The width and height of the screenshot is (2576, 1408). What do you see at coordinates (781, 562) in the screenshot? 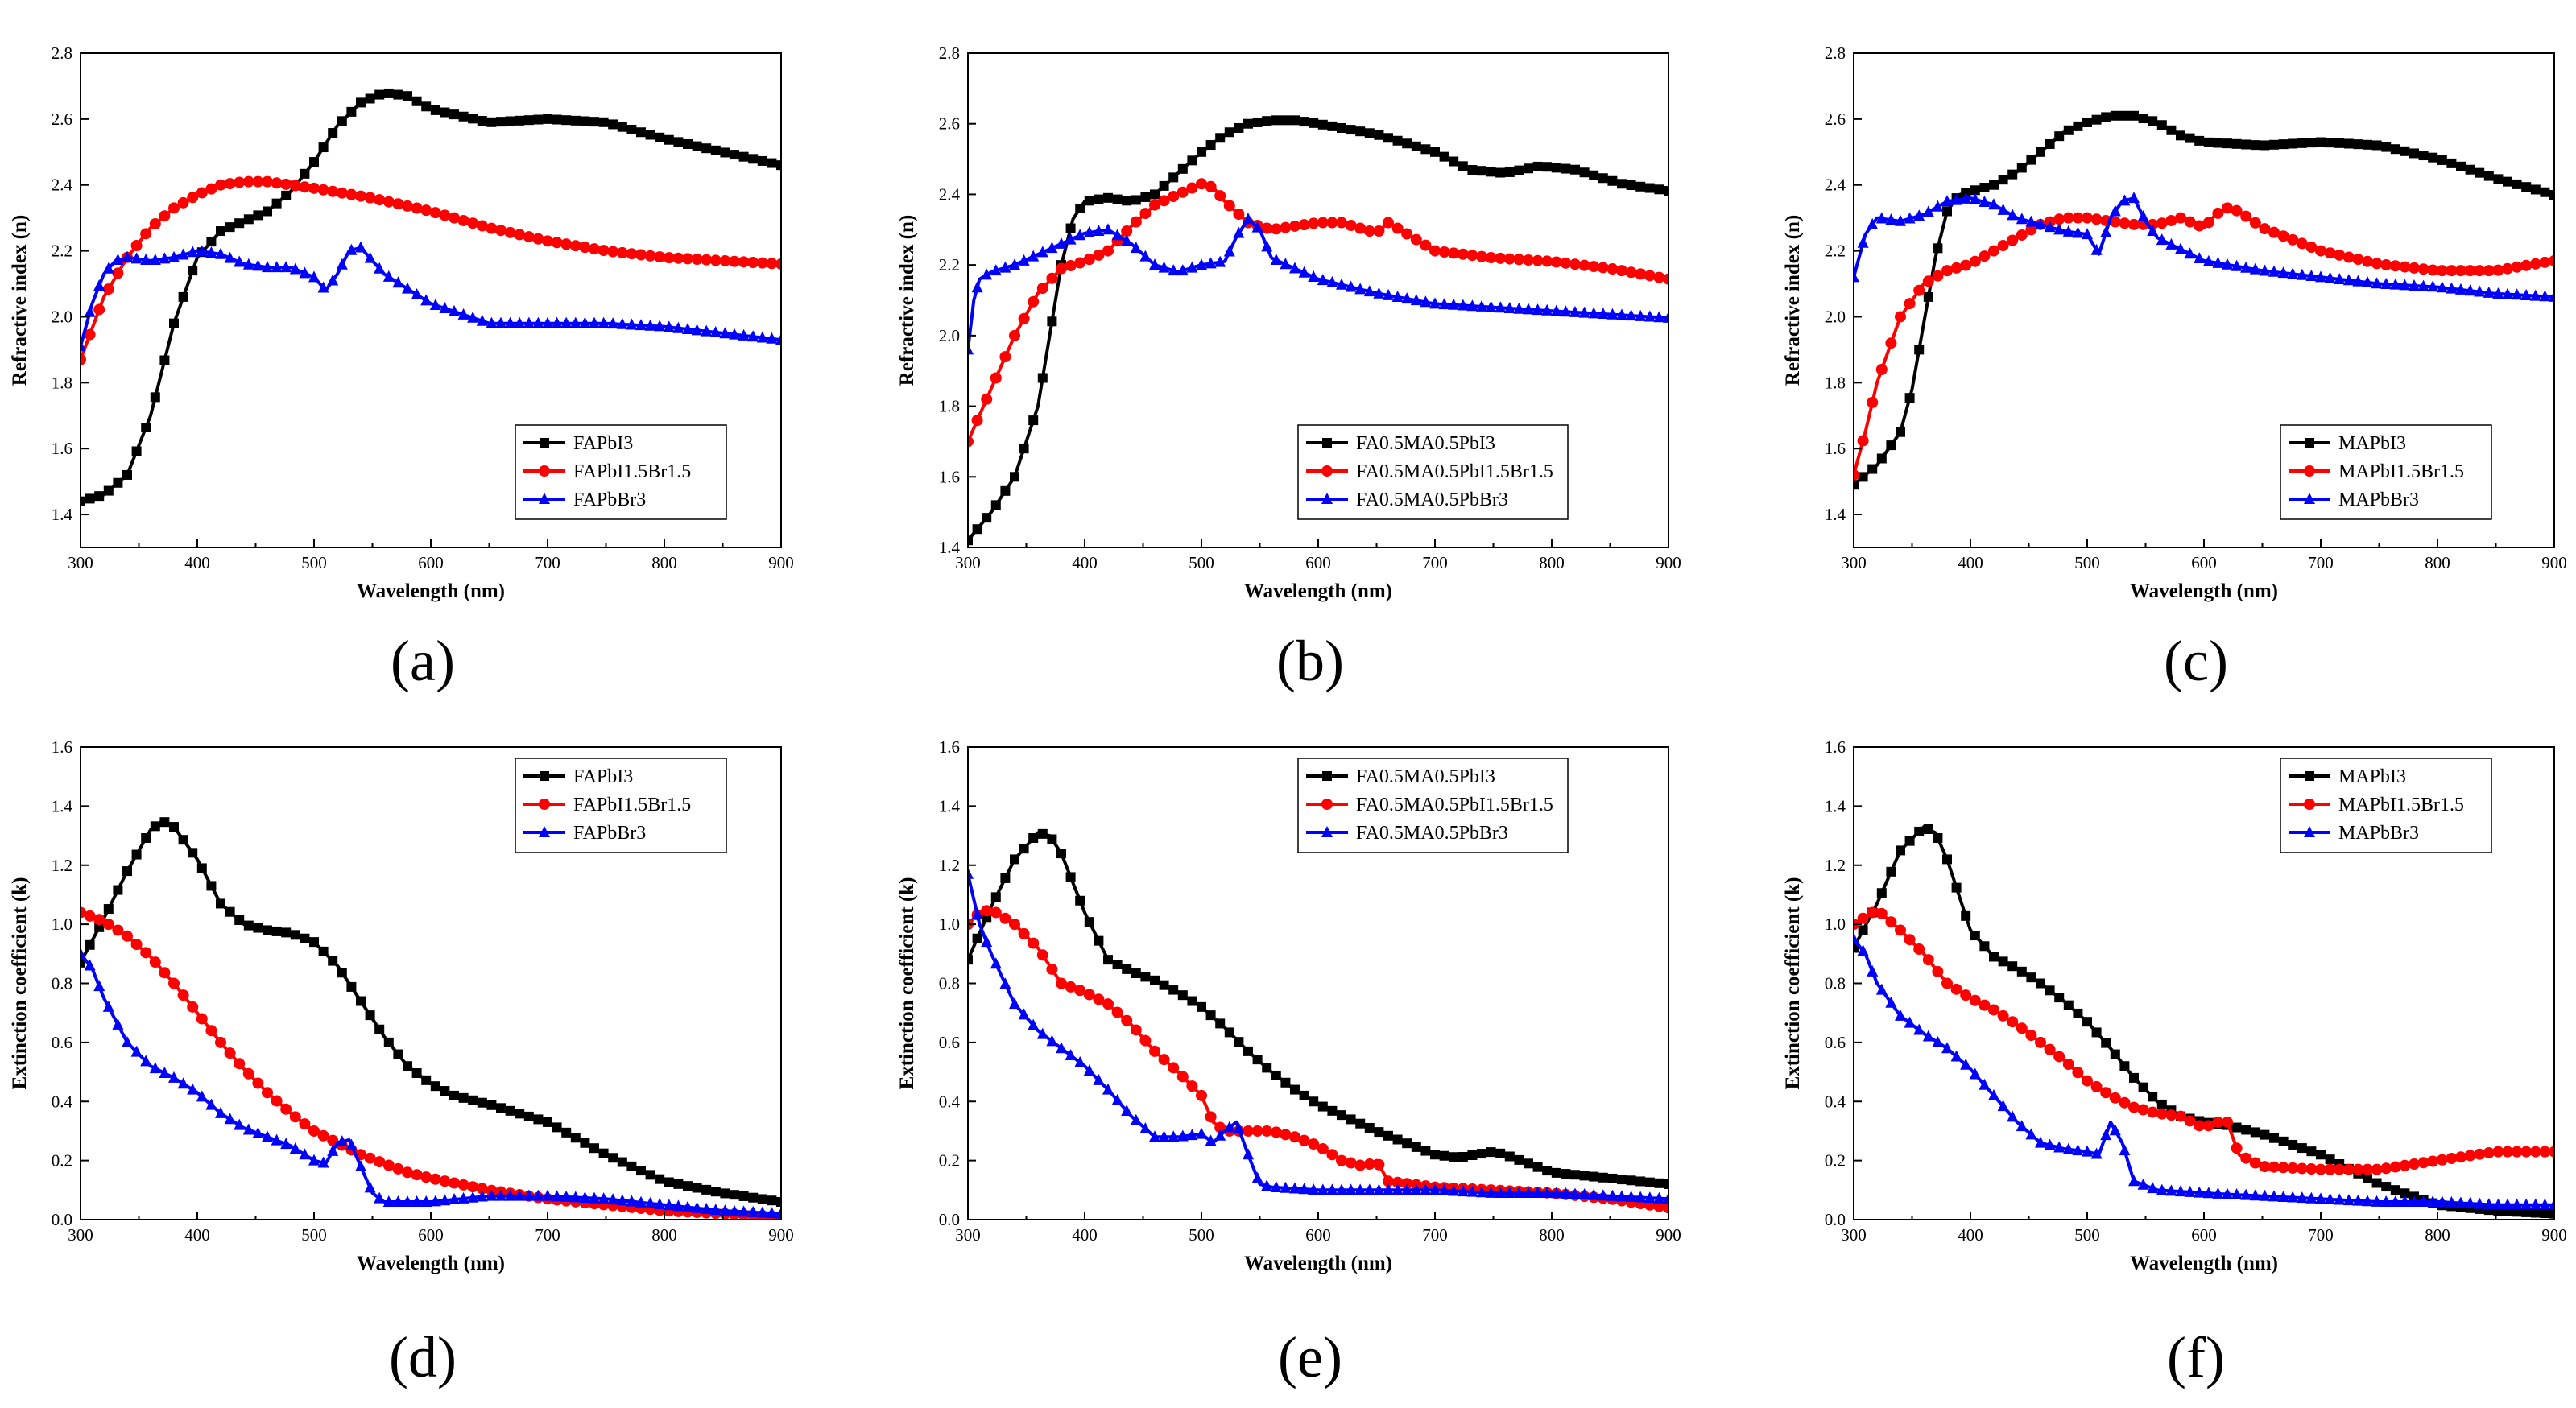
I see `x-tick-label: 900` at bounding box center [781, 562].